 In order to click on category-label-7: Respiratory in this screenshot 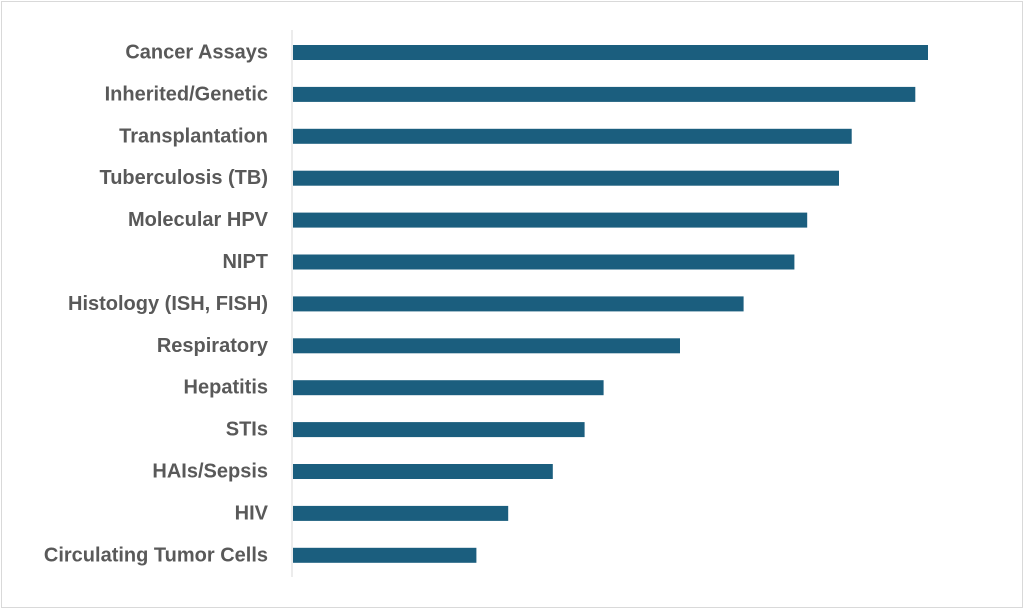, I will do `click(213, 346)`.